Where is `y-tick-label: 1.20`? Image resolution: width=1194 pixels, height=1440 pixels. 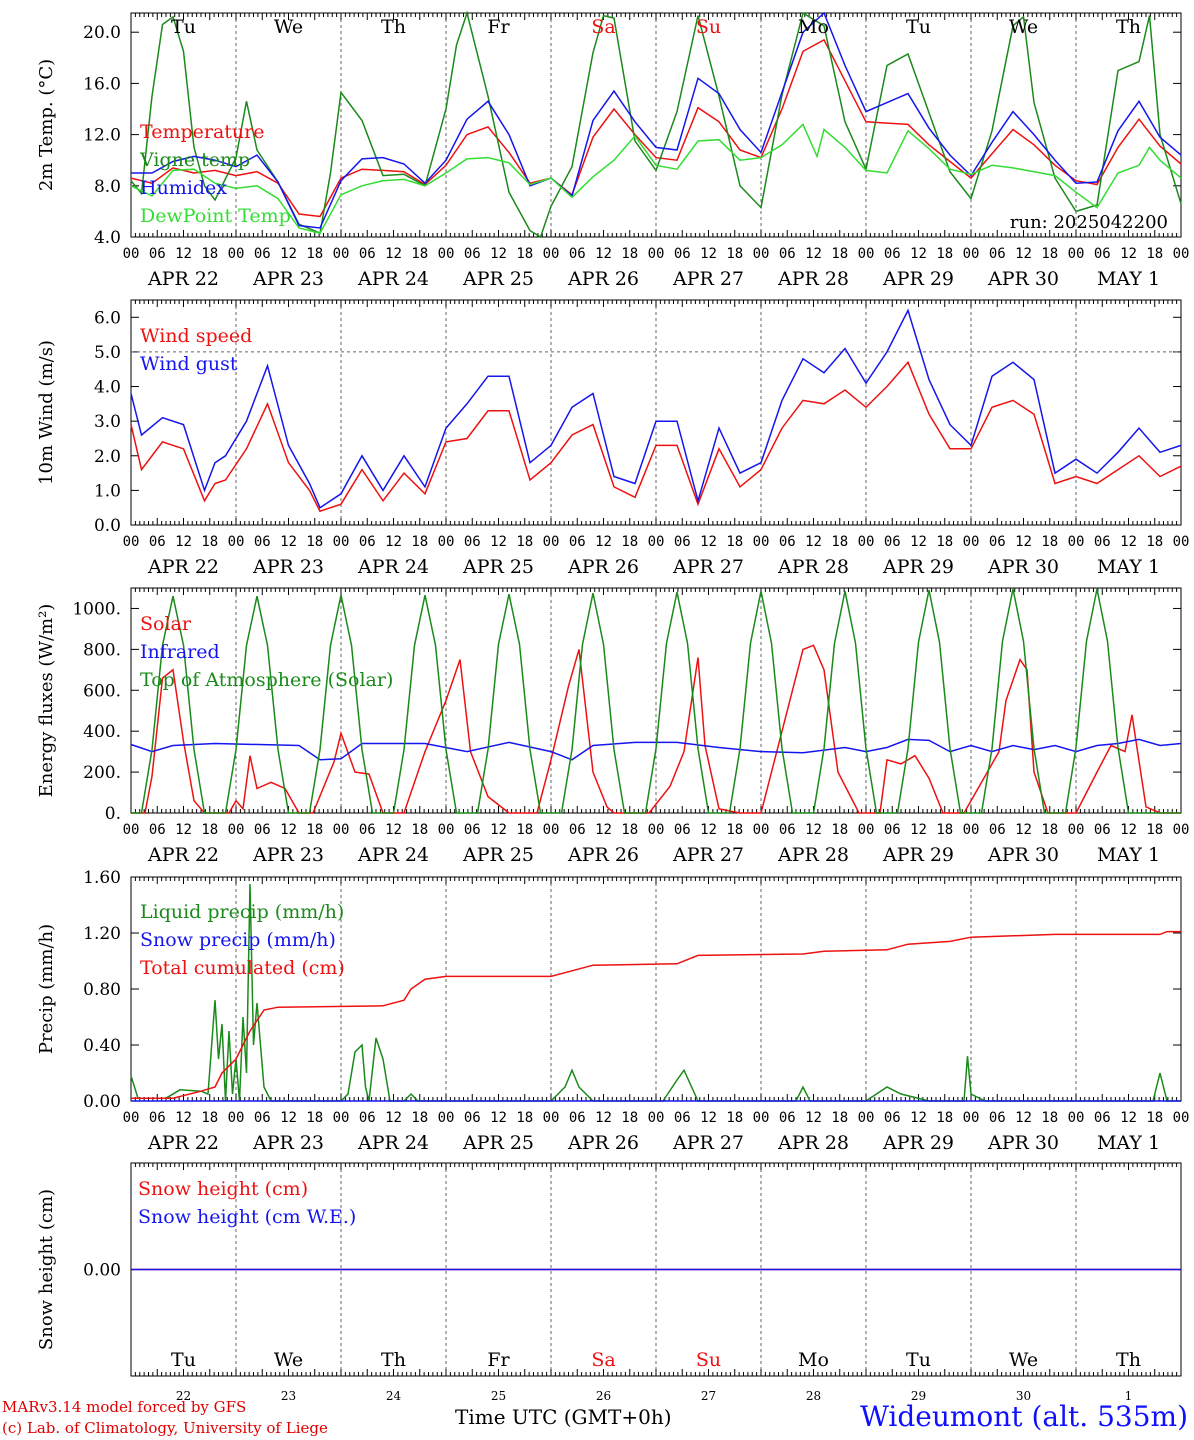
y-tick-label: 1.20 is located at coordinates (102, 934).